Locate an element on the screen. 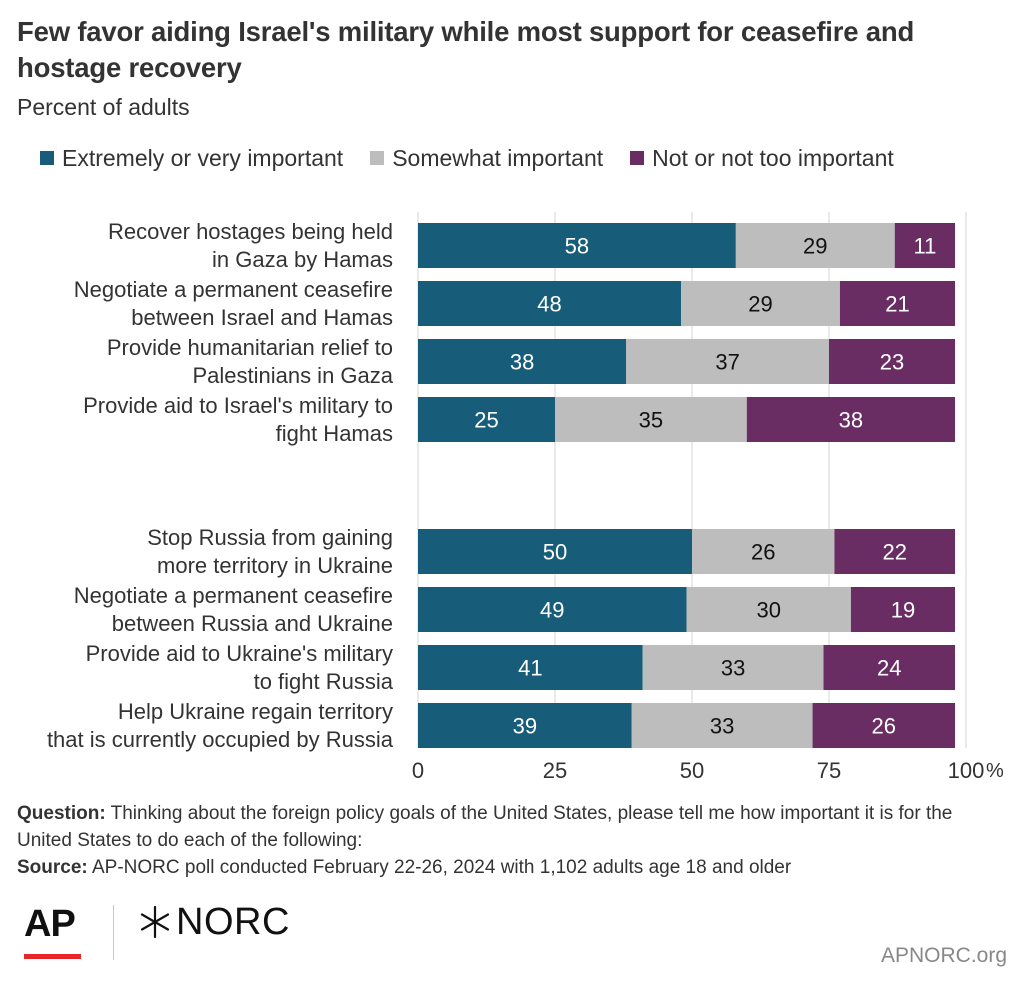 This screenshot has width=1024, height=988. x-tick-label-75: 75 is located at coordinates (829, 770).